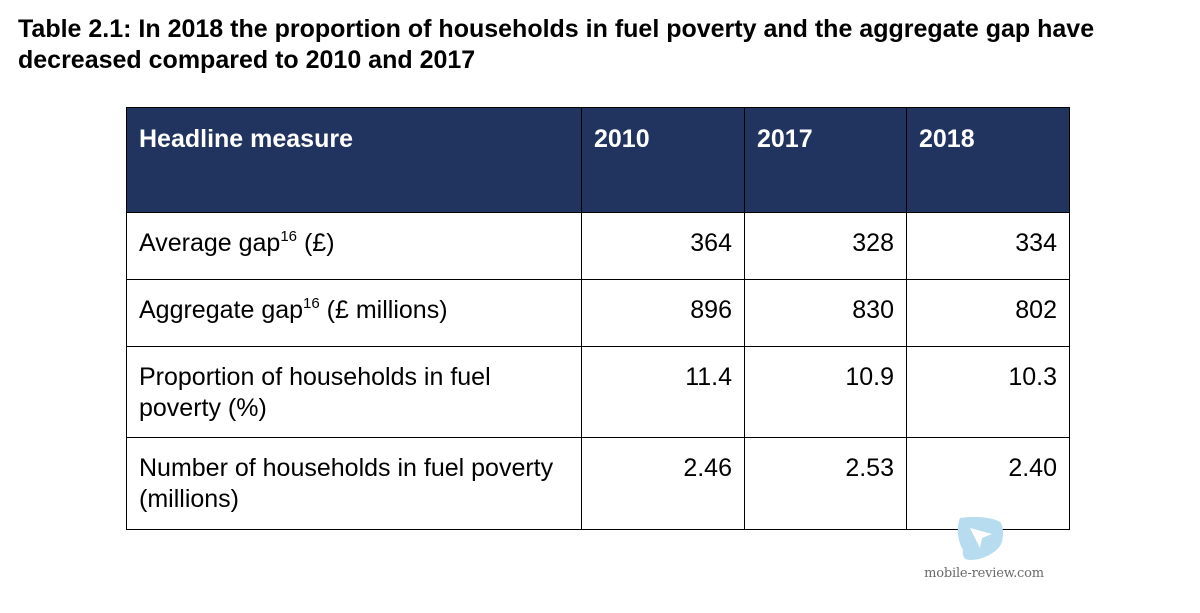 The width and height of the screenshot is (1200, 613). Describe the element at coordinates (984, 573) in the screenshot. I see `watermark-text: mobile-review.com` at that location.